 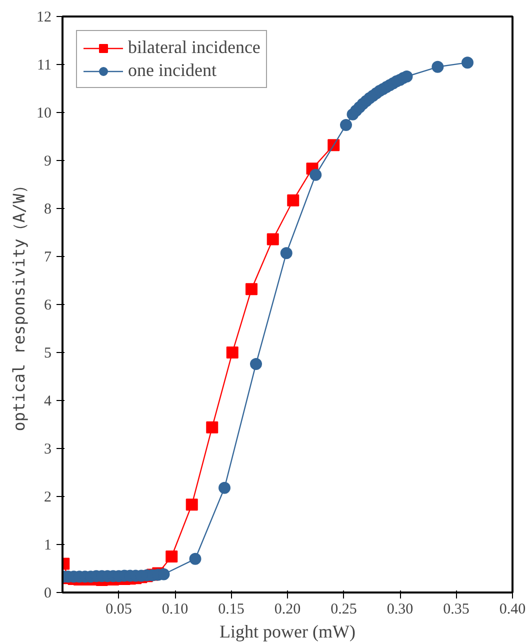 I want to click on y-tick-label: 1, so click(x=48, y=546).